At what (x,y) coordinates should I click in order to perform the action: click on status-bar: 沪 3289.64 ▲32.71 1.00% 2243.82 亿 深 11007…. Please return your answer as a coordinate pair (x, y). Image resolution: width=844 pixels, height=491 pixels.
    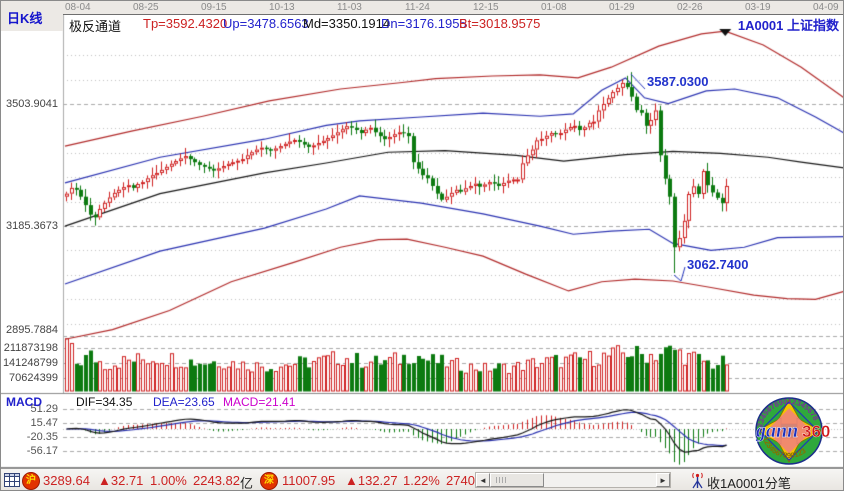
    Looking at the image, I should click on (422, 479).